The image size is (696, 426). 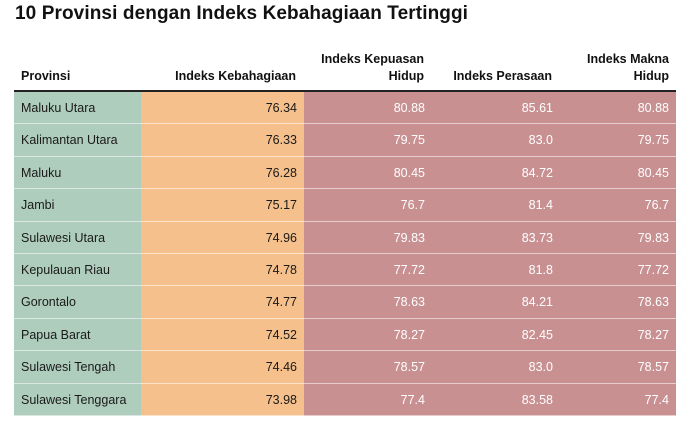 I want to click on cell-provinsi: Kepulauan Riau, so click(x=77, y=270).